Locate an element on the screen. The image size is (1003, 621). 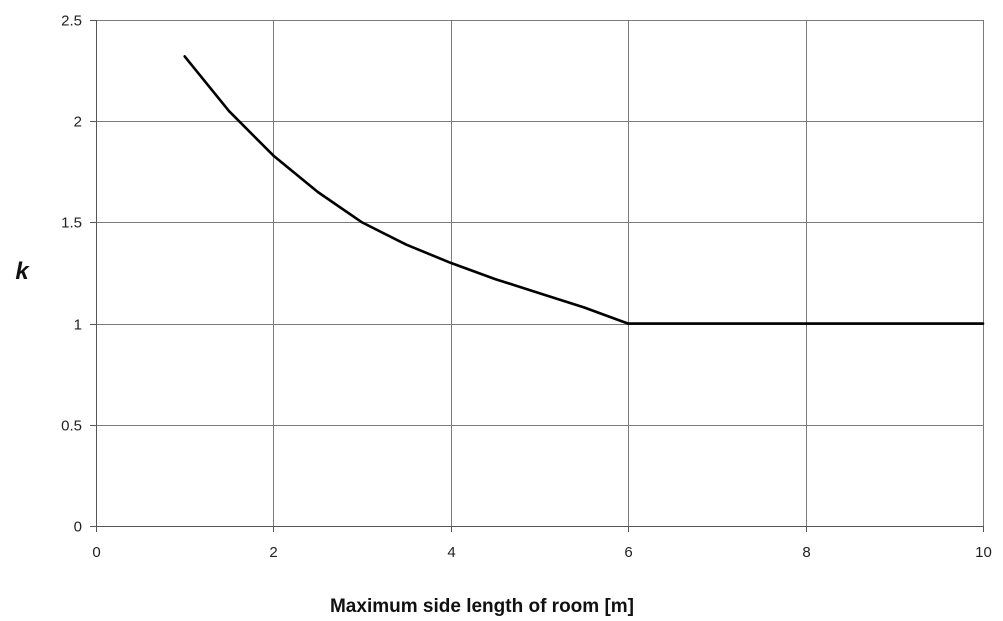
y-tick-label: 1.5 is located at coordinates (71, 223).